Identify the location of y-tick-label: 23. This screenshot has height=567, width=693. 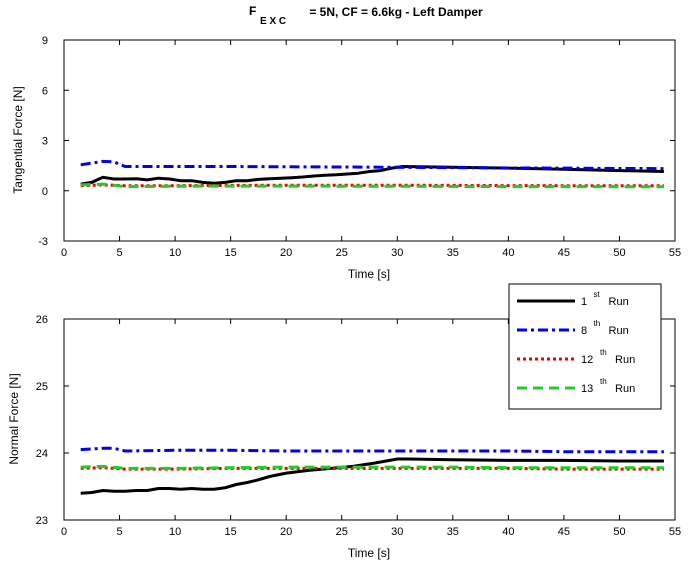
(42, 521).